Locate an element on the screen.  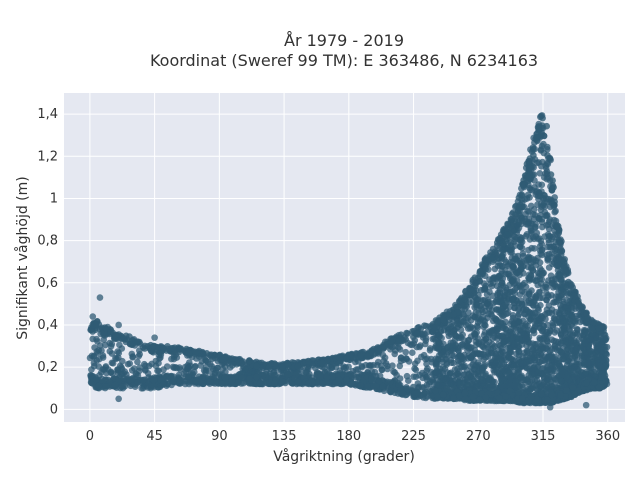
x-tick-label: 270 is located at coordinates (478, 436).